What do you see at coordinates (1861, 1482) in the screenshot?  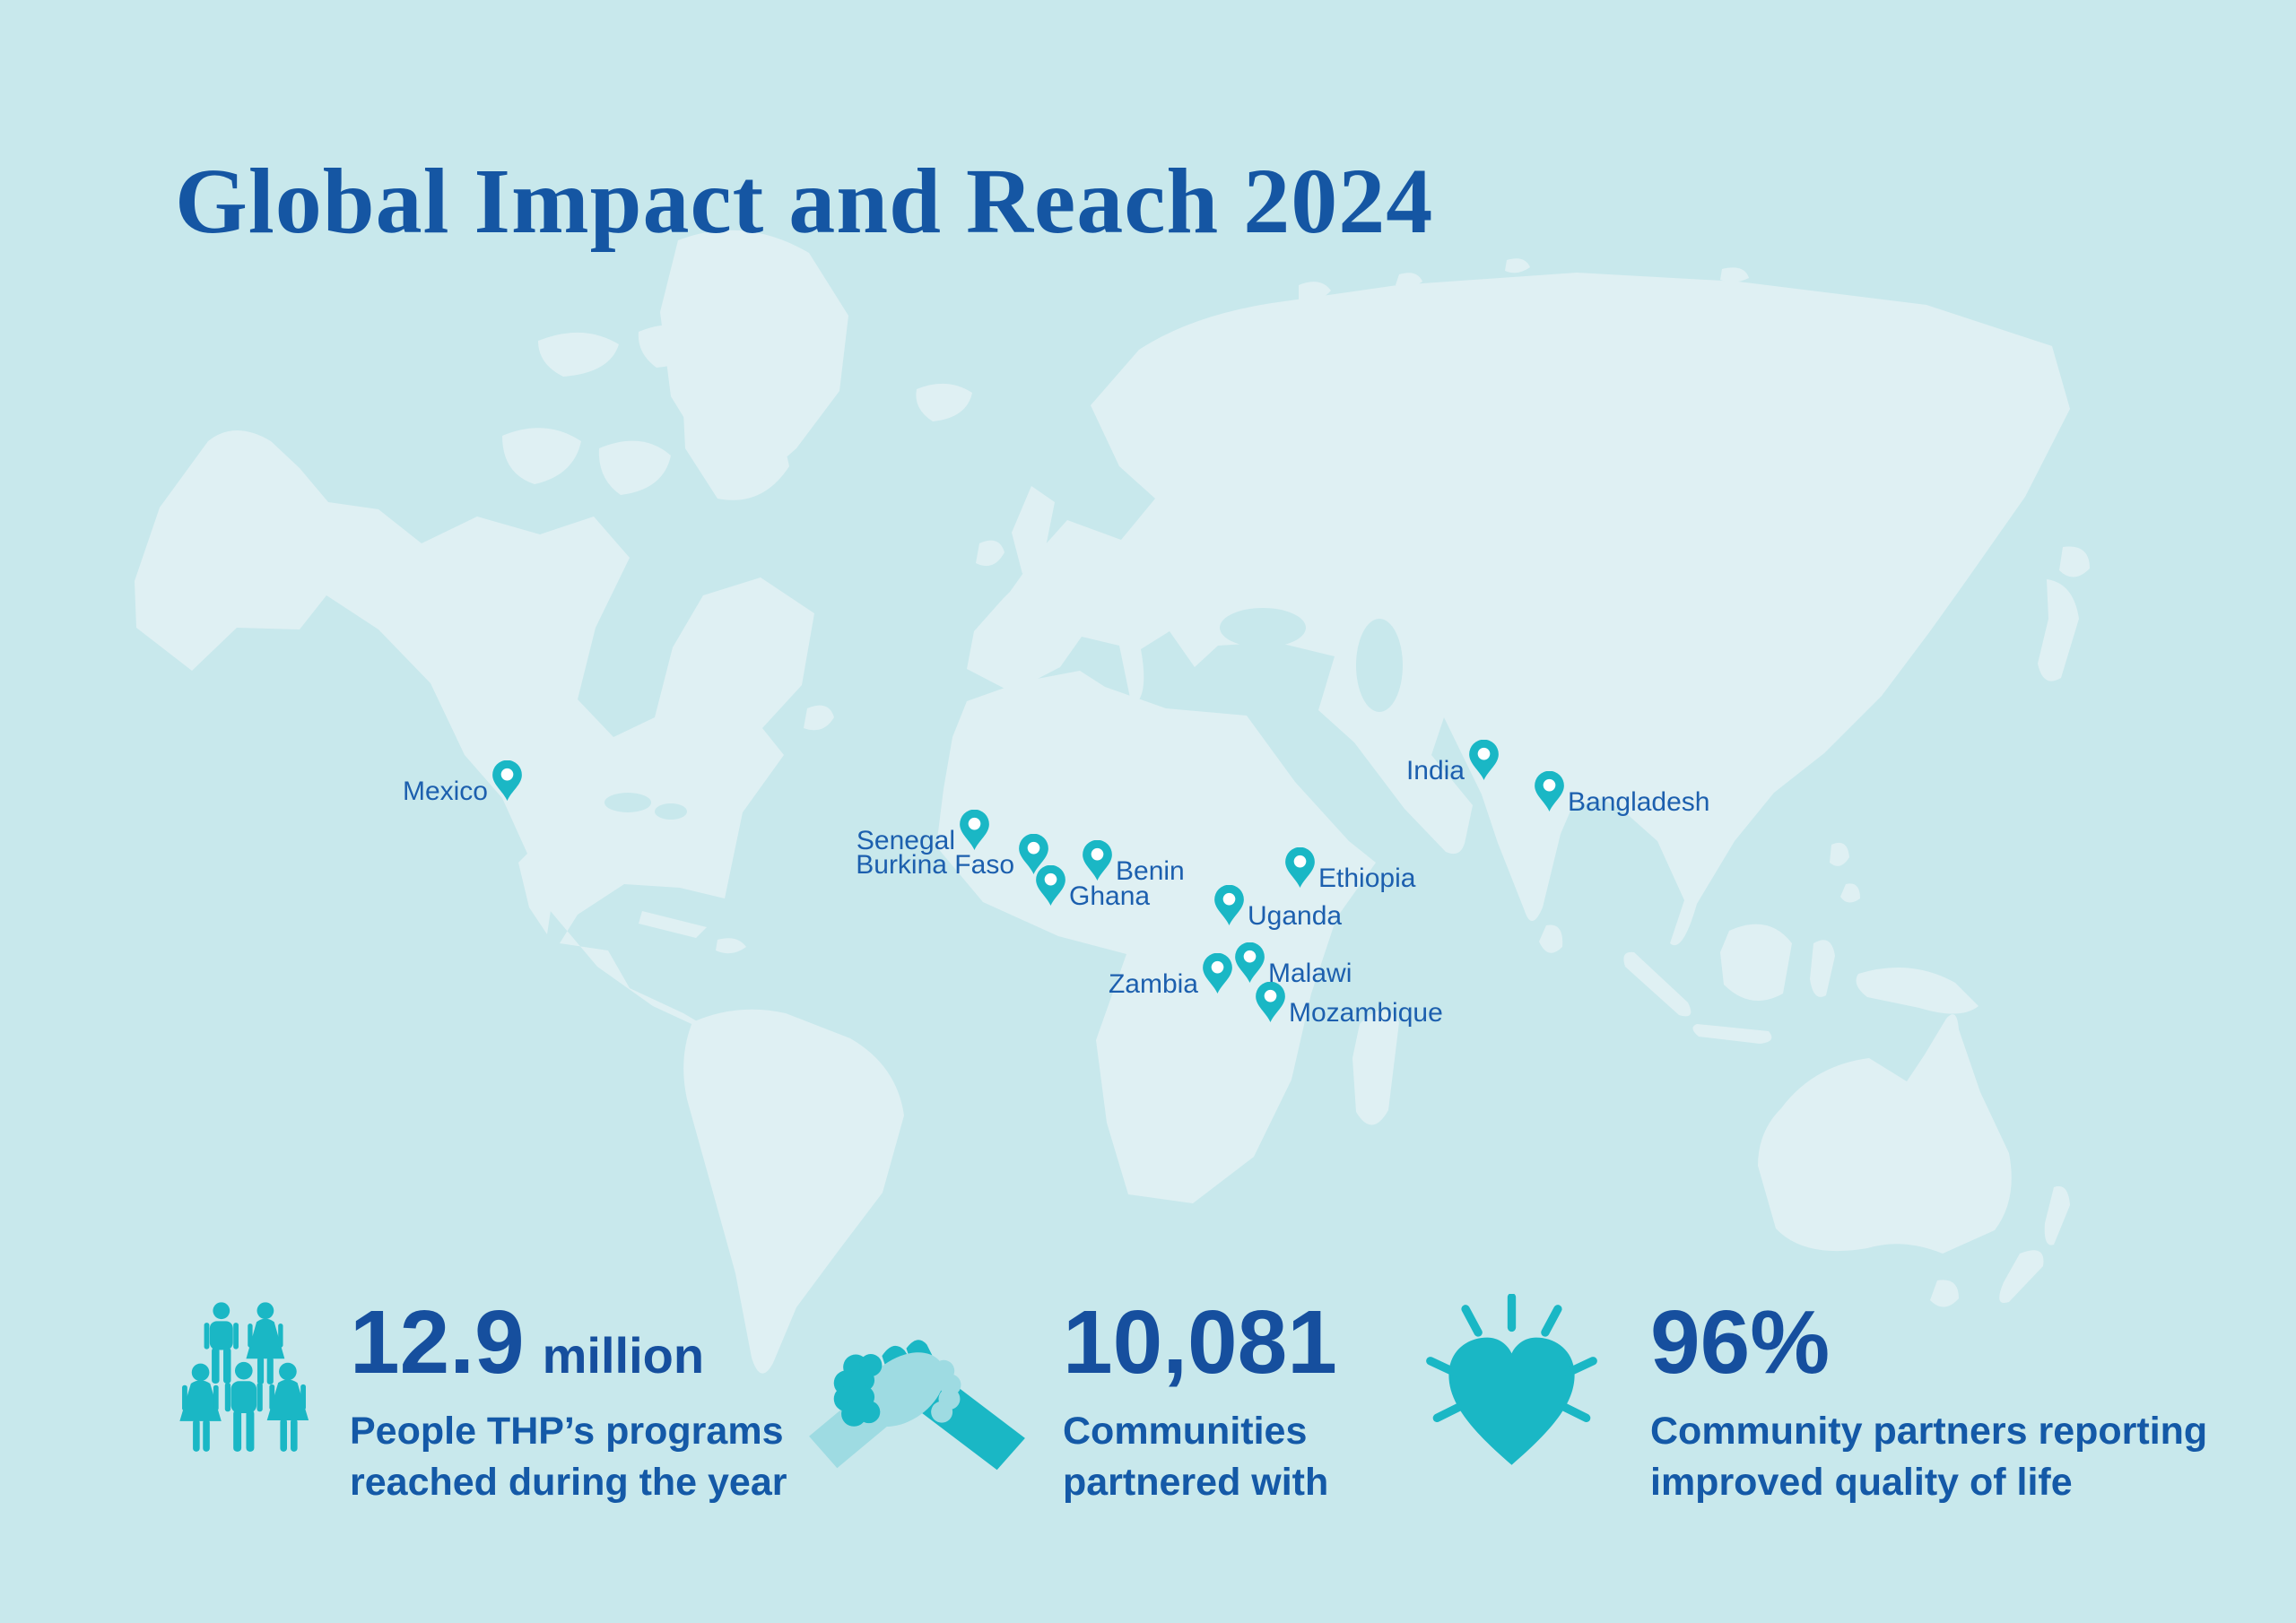 I see `stat-desc-line: improved quality of life` at bounding box center [1861, 1482].